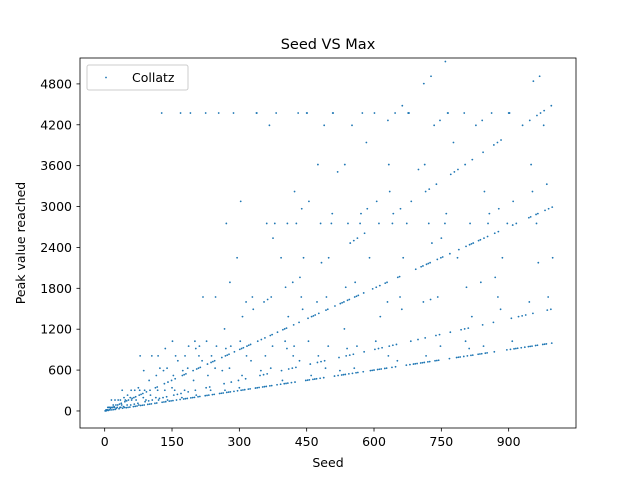  Describe the element at coordinates (153, 77) in the screenshot. I see `legend-label: Collatz` at that location.